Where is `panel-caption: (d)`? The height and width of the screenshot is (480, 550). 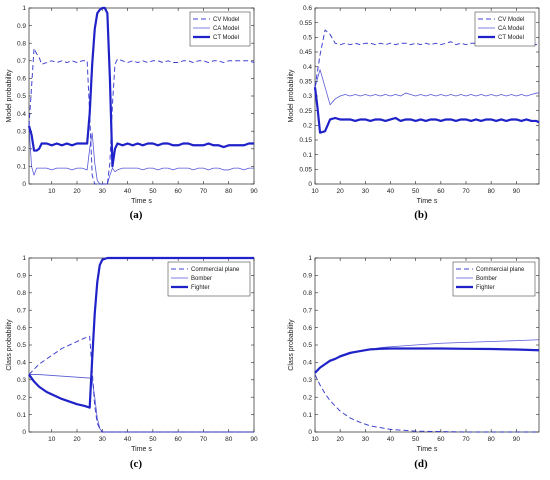
panel-caption: (d) is located at coordinates (421, 464).